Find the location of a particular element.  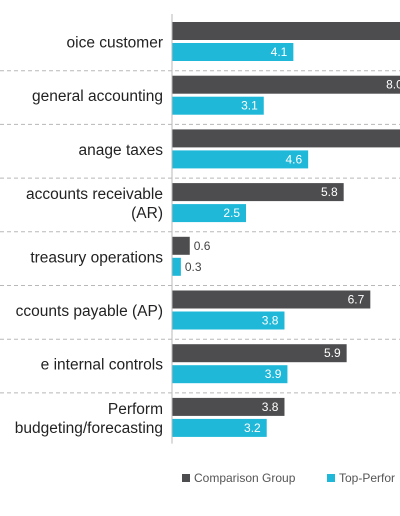

data-label: 8.0 is located at coordinates (393, 85).